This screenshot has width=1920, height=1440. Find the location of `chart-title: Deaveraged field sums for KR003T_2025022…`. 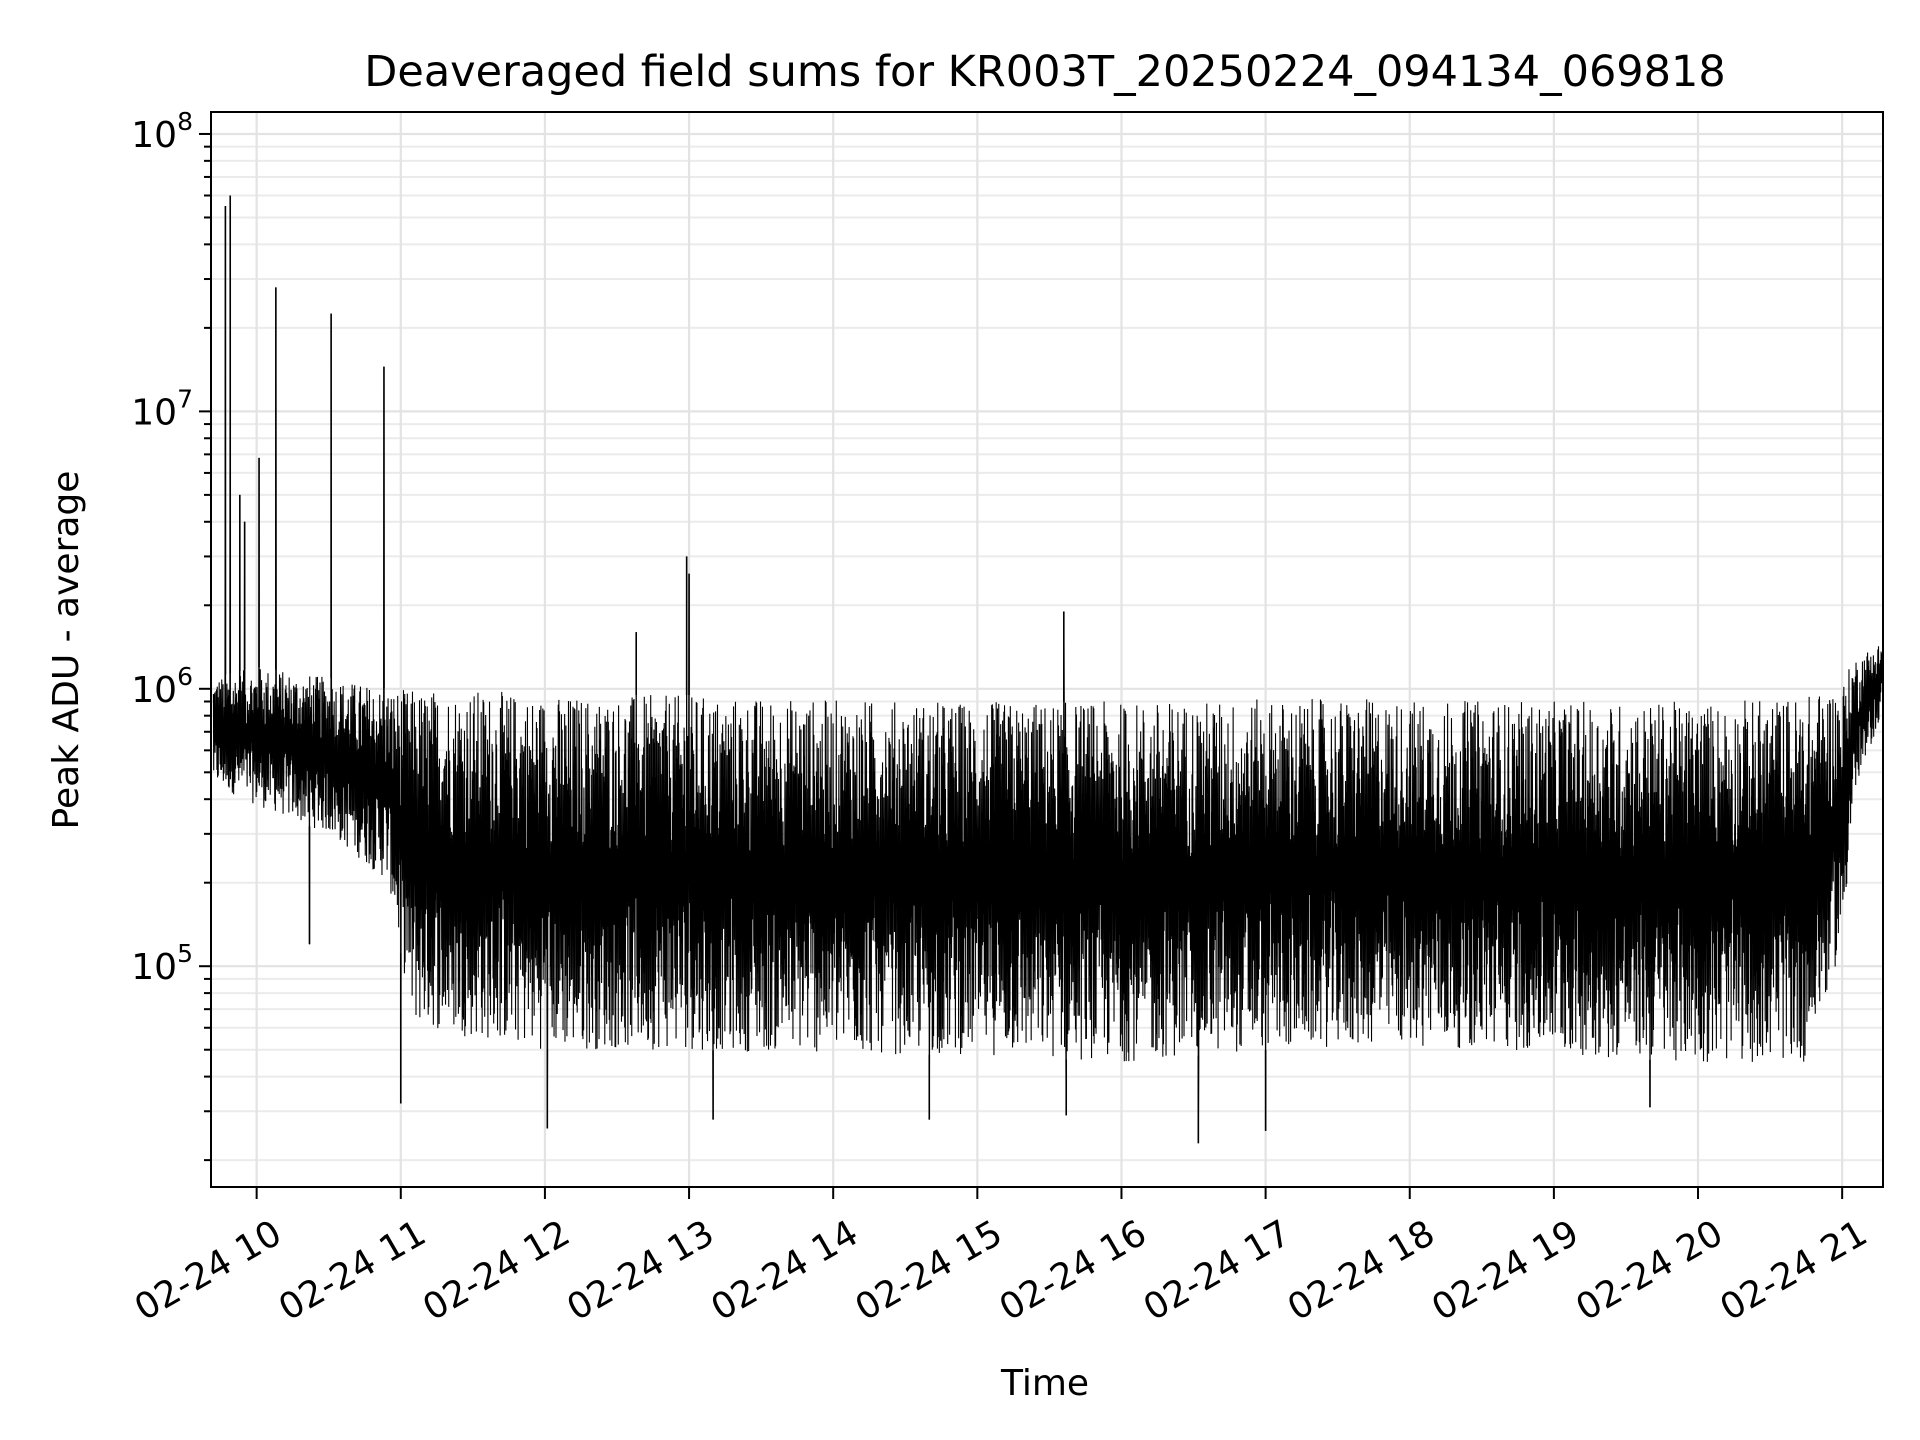

chart-title: Deaveraged field sums for KR003T_2025022… is located at coordinates (1045, 72).